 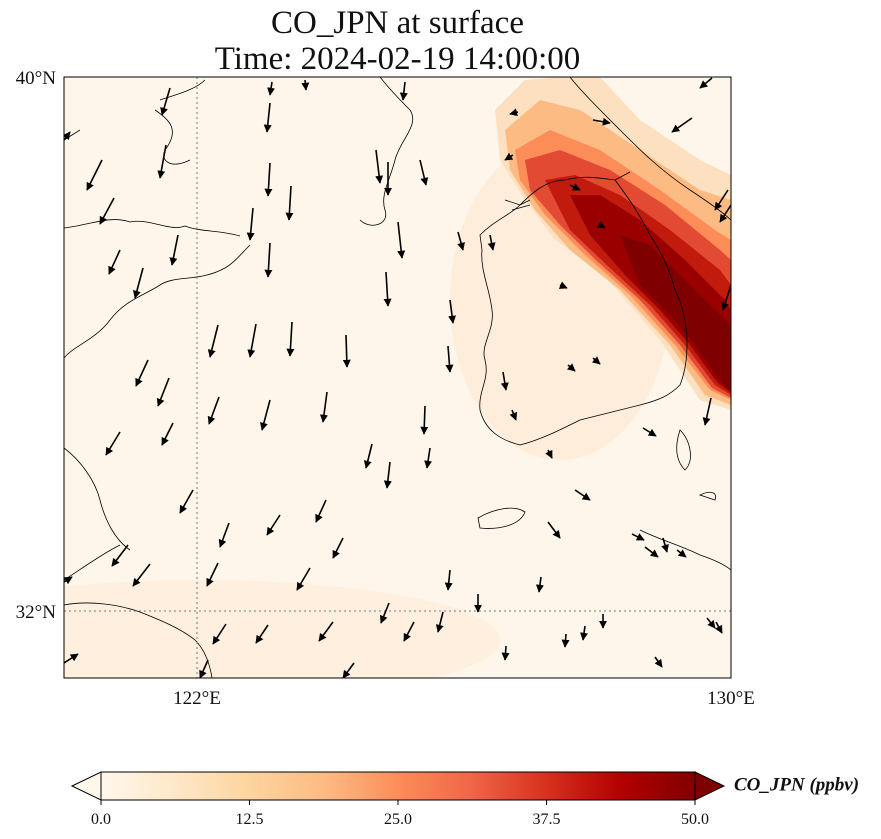 I want to click on colorbar-tick-50: 50.0, so click(x=695, y=819).